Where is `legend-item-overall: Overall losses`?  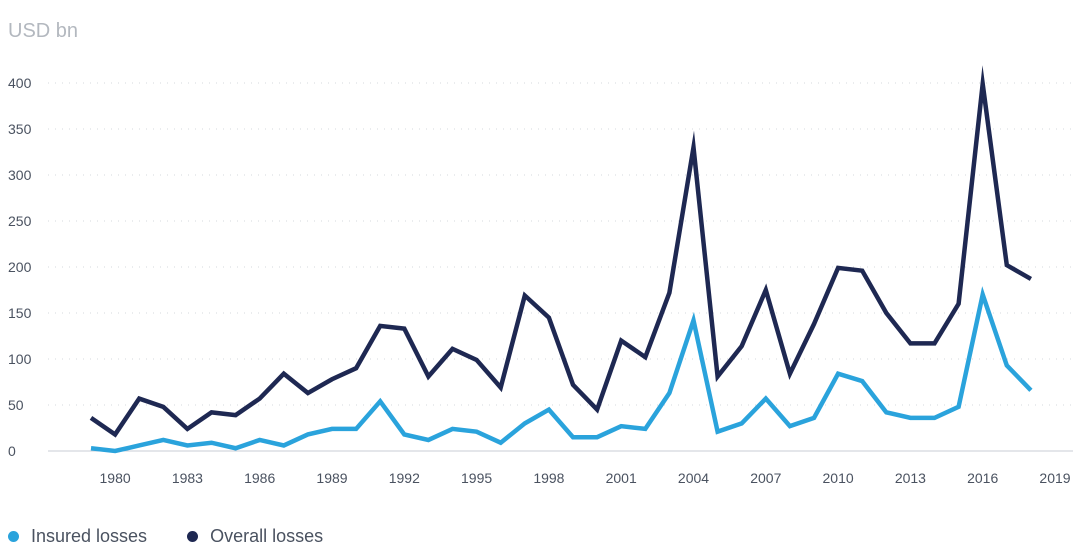 legend-item-overall: Overall losses is located at coordinates (255, 535).